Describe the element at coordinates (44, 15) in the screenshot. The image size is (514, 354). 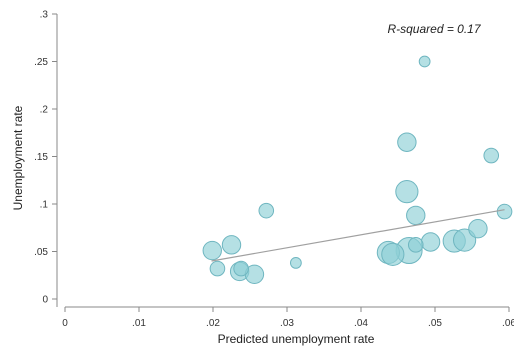
I see `y-tick-label: .3` at that location.